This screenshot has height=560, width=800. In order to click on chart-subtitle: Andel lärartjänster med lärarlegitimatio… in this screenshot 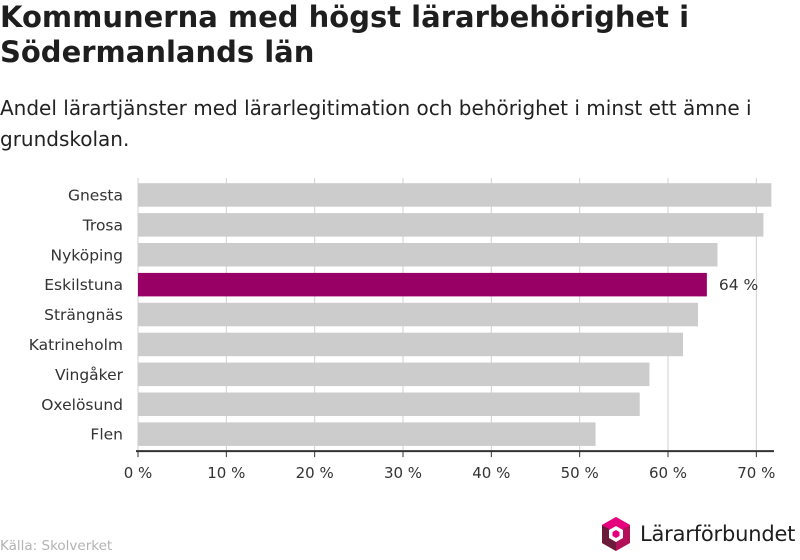, I will do `click(376, 123)`.